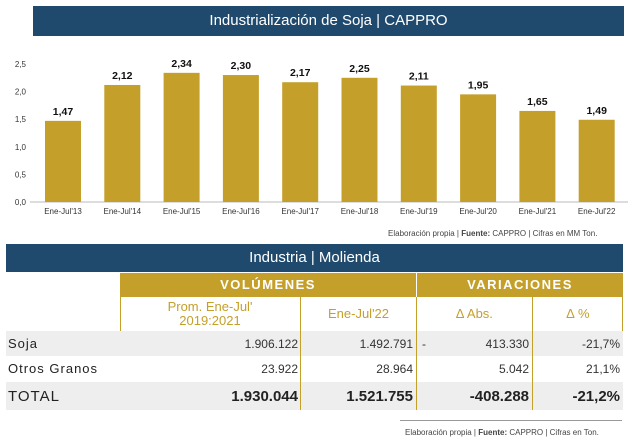  What do you see at coordinates (424, 343) in the screenshot?
I see `cell-abs-sign: -` at bounding box center [424, 343].